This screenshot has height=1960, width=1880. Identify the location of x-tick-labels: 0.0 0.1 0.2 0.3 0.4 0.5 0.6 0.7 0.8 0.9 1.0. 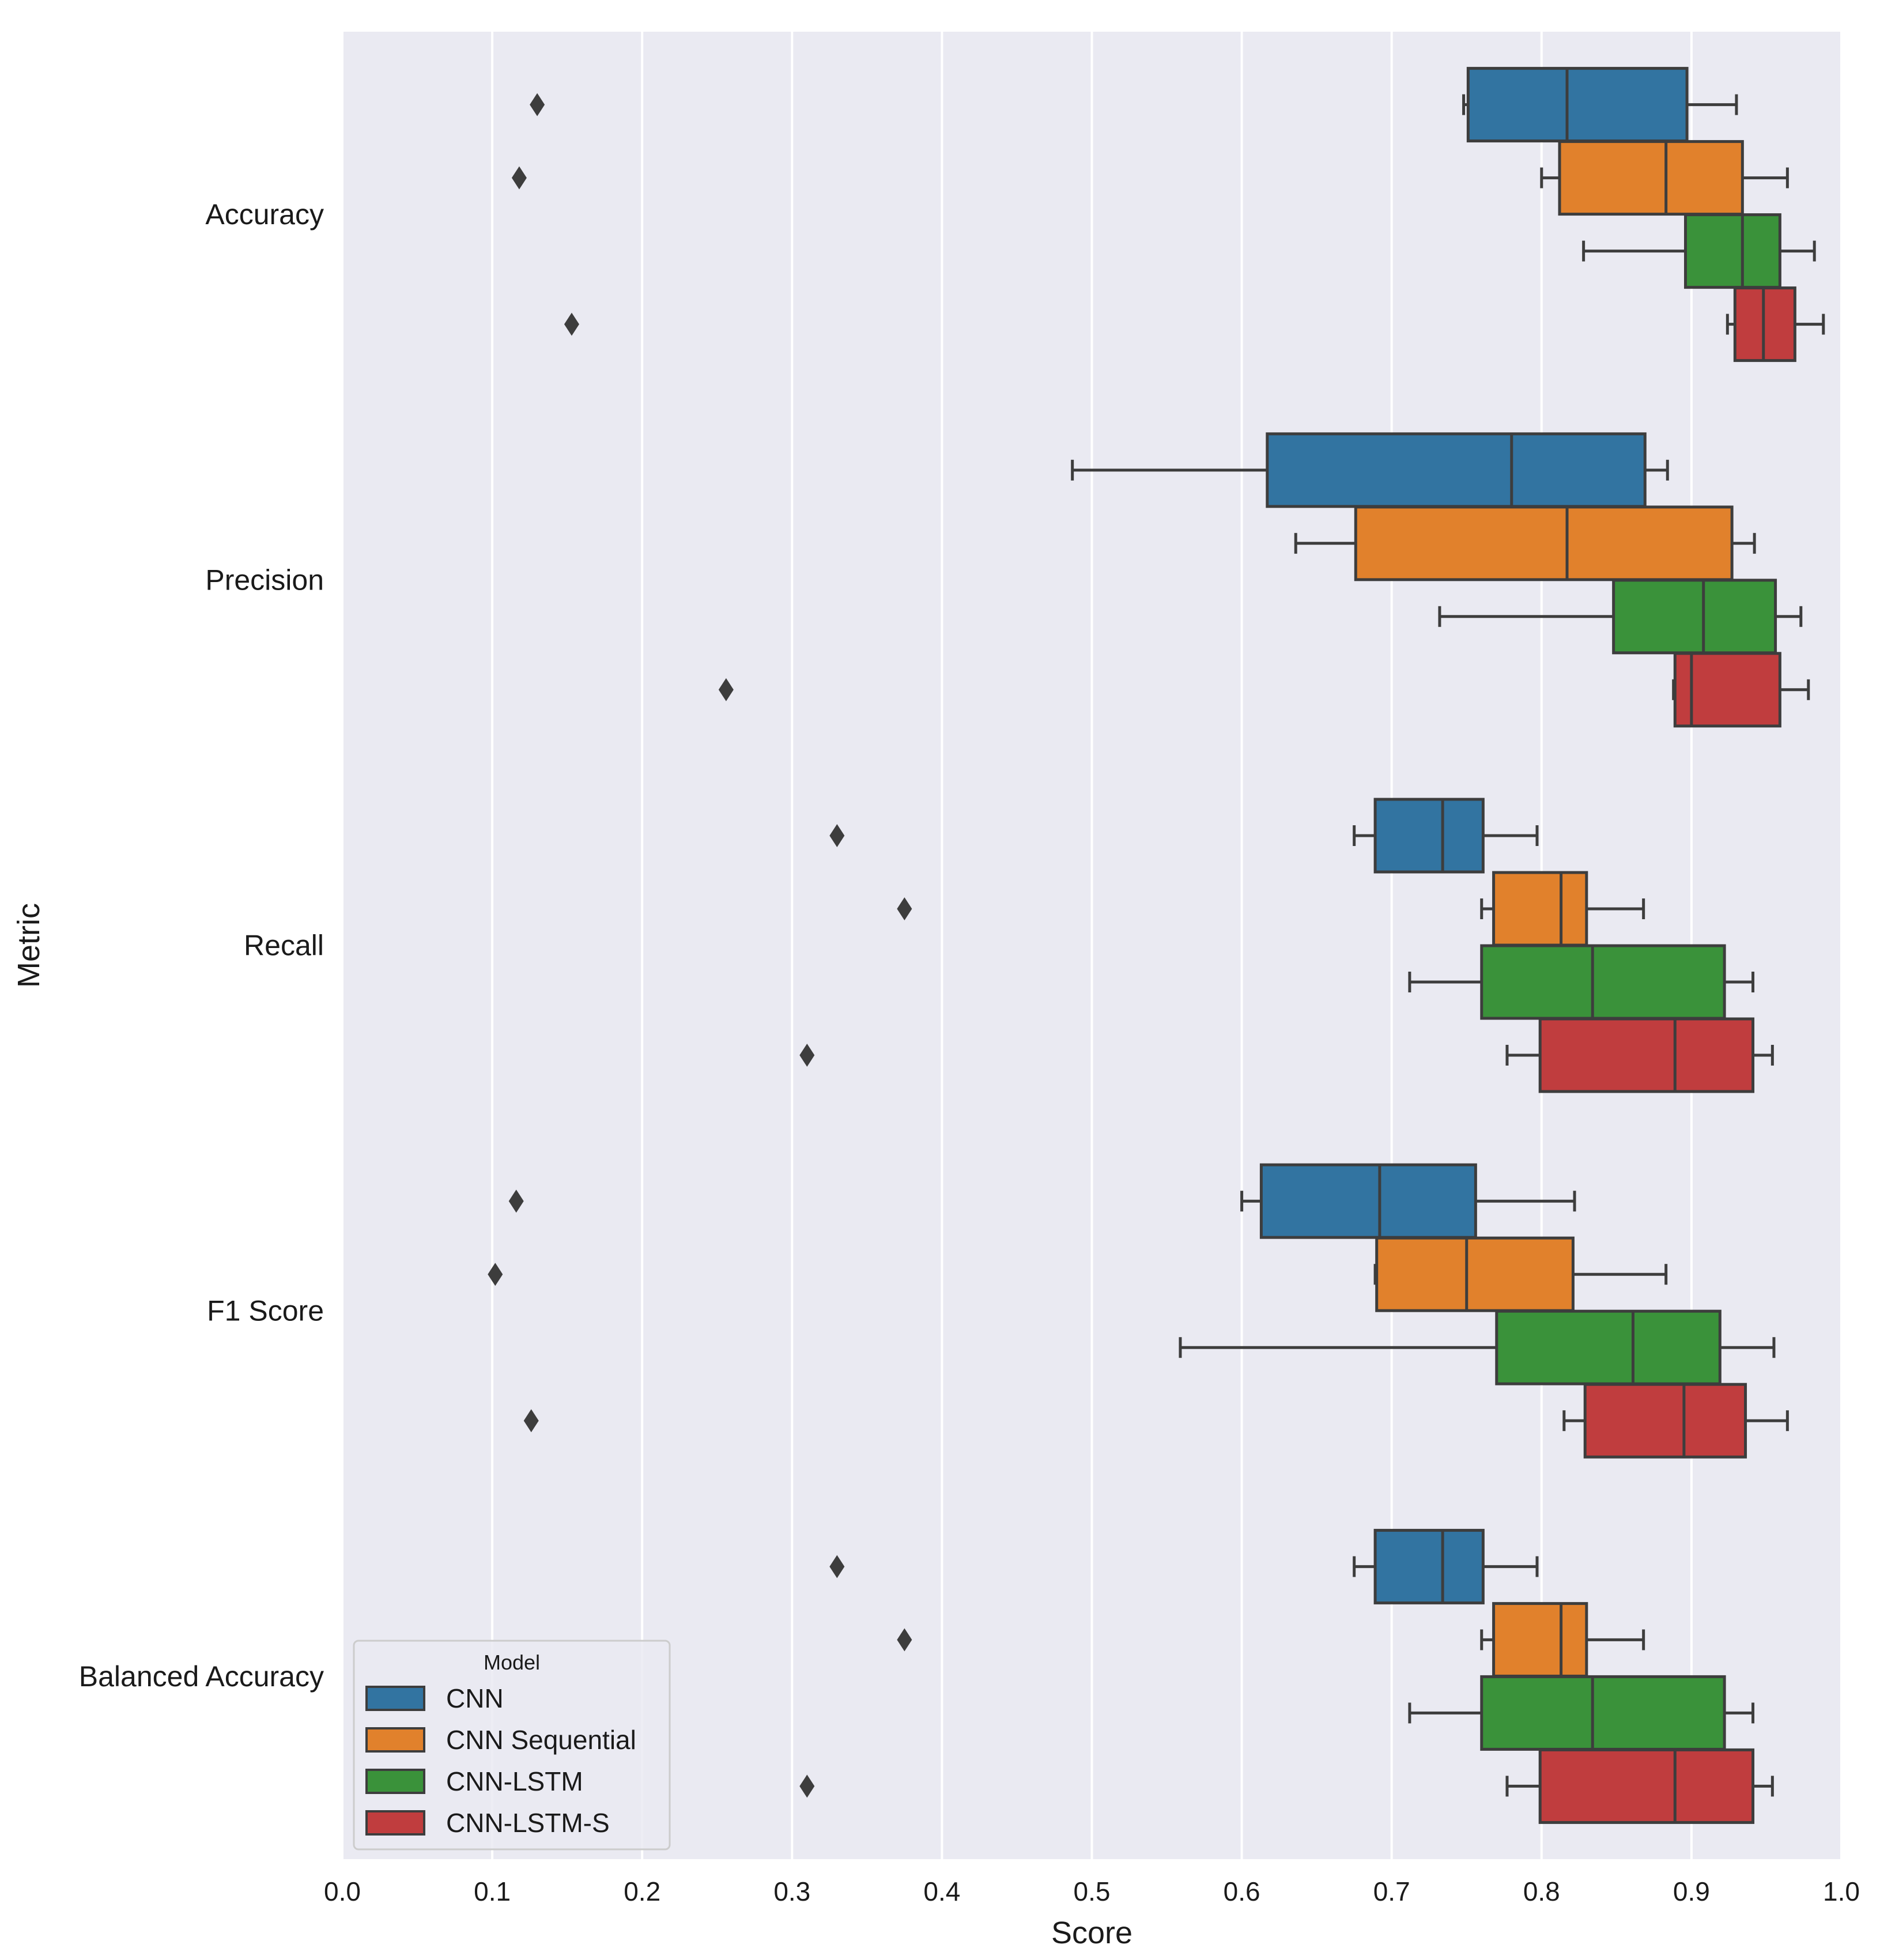
(1092, 1891).